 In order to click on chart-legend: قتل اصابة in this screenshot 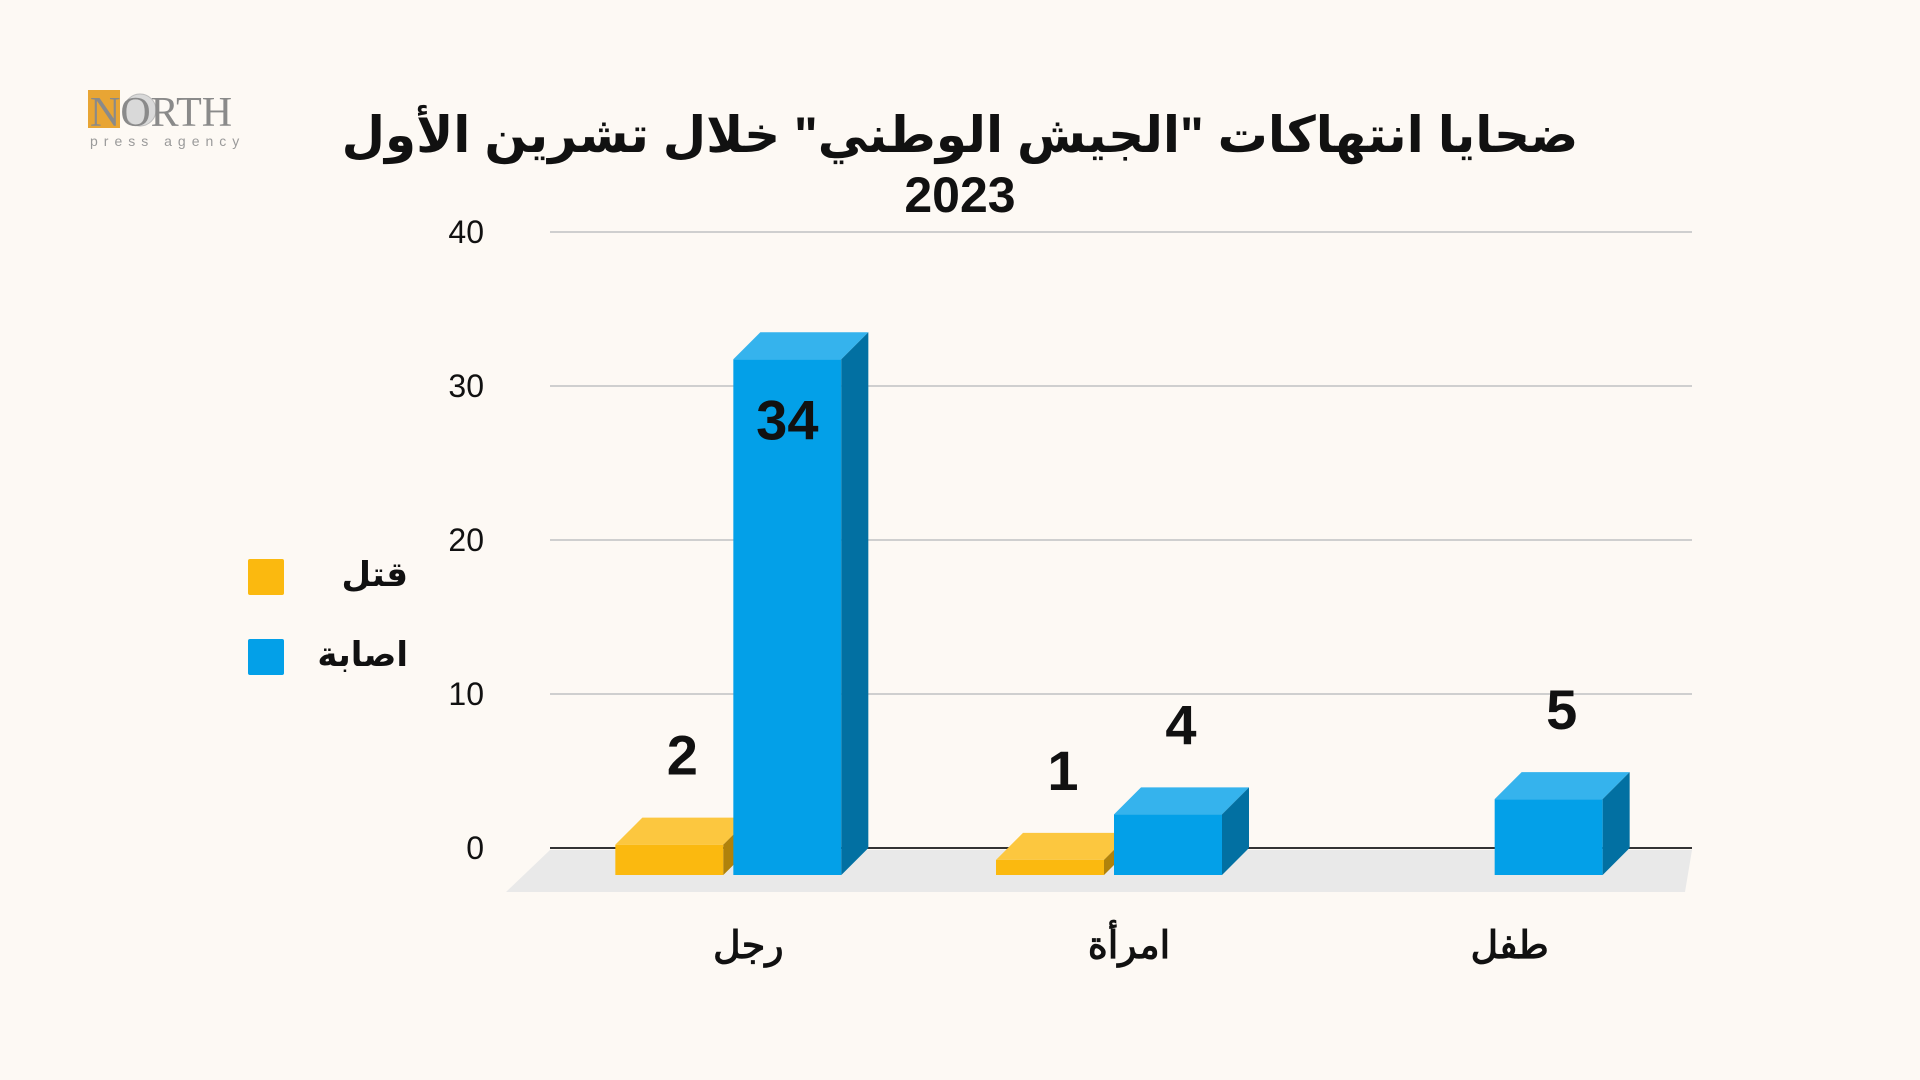, I will do `click(328, 635)`.